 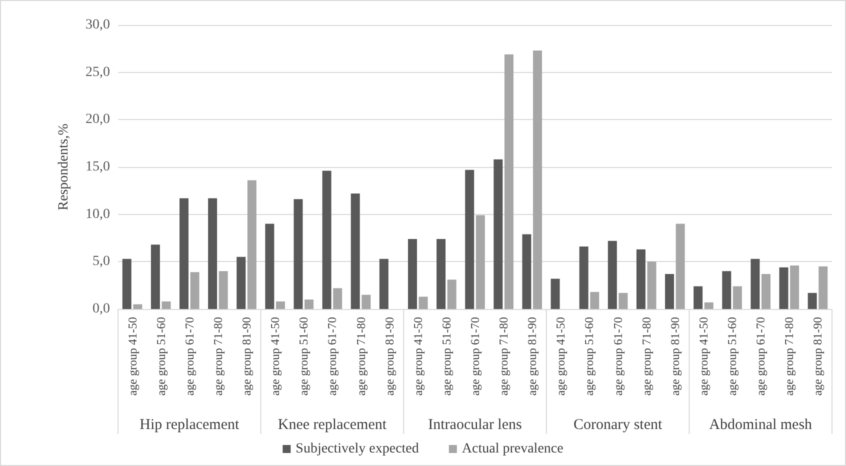 I want to click on y-tick-label: 25,0, so click(x=98, y=72).